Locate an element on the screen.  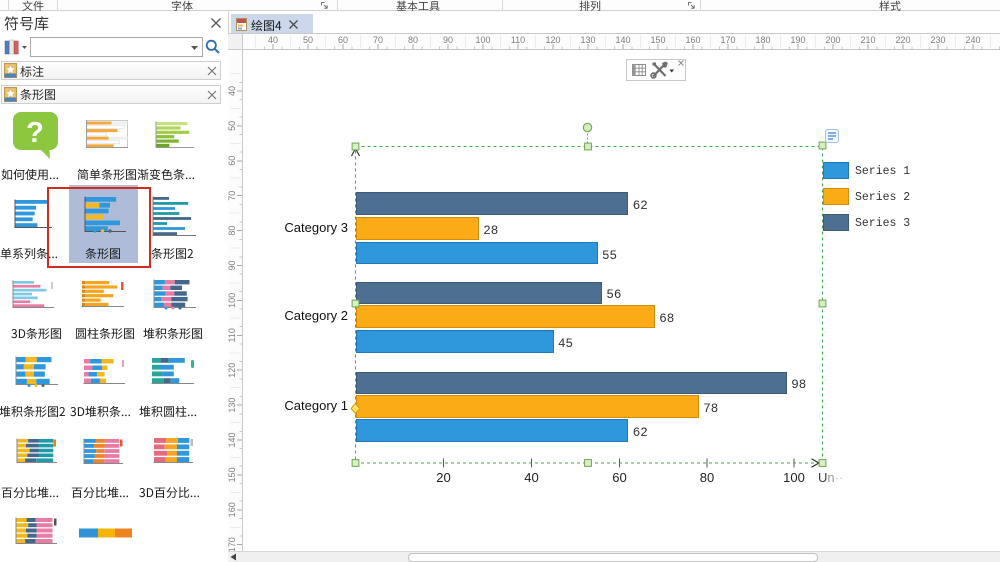
svg-text: 110 is located at coordinates (232, 335).